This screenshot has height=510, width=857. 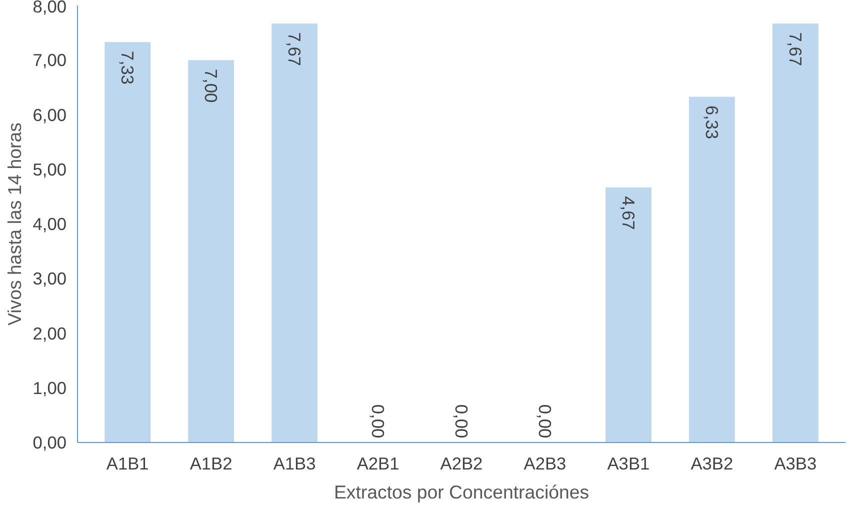 What do you see at coordinates (211, 85) in the screenshot?
I see `data-label: 7,00` at bounding box center [211, 85].